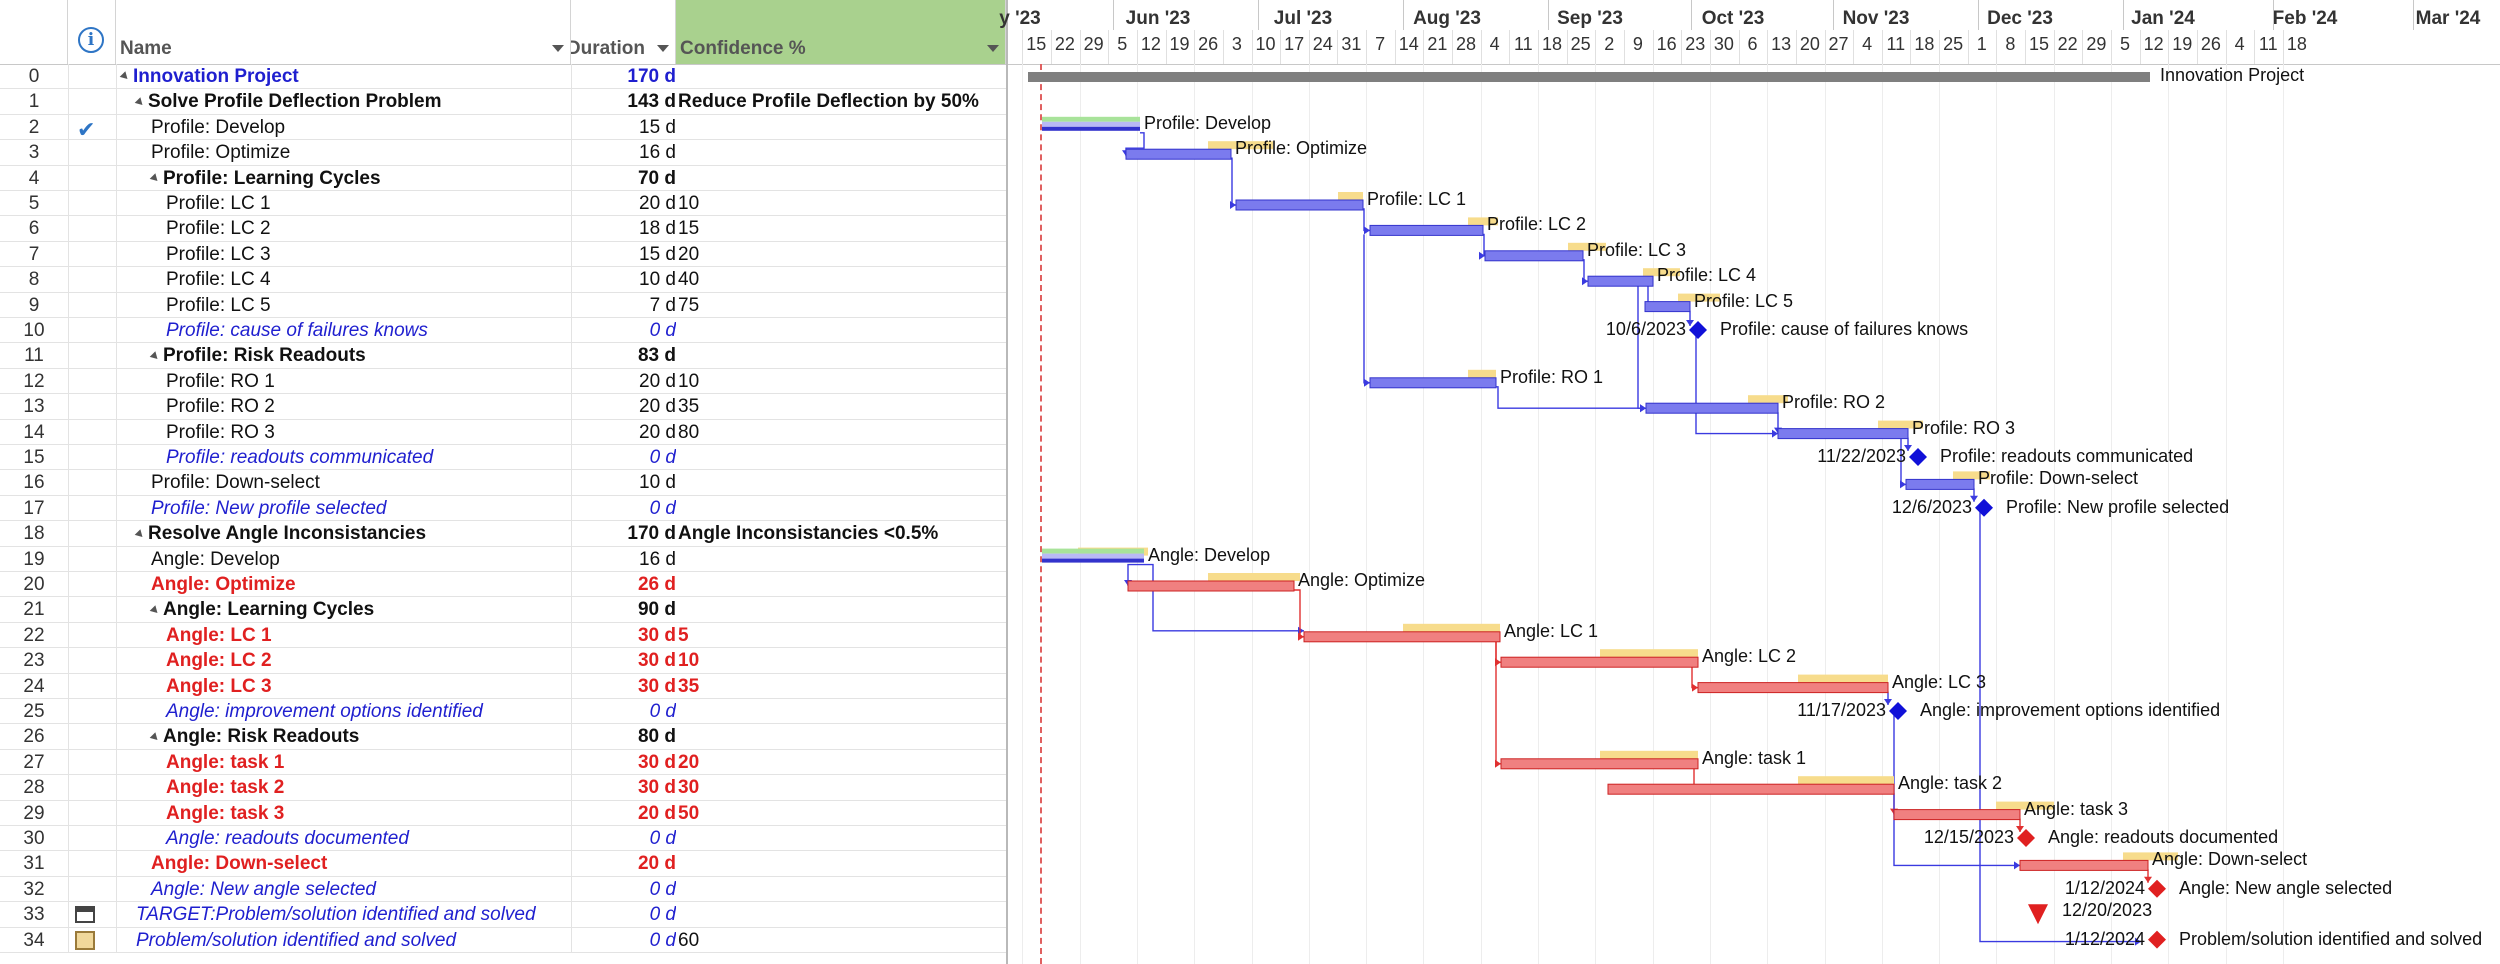  I want to click on task-name-cell: Profile: Down-select, so click(343, 483).